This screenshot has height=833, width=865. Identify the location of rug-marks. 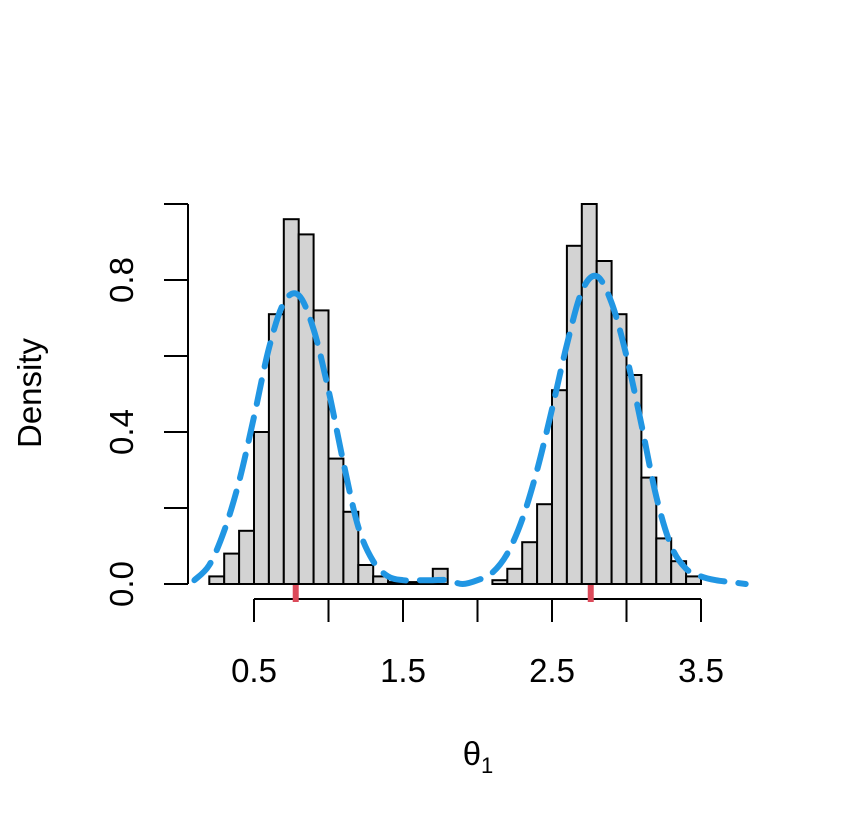
(443, 593).